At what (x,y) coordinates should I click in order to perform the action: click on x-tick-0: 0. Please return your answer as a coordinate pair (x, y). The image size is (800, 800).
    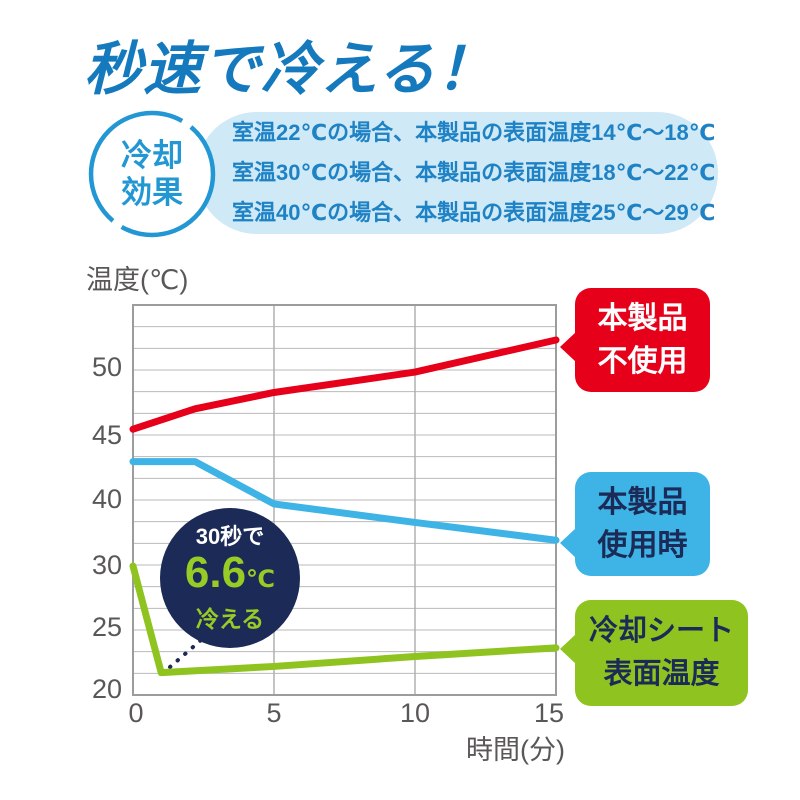
    Looking at the image, I should click on (136, 713).